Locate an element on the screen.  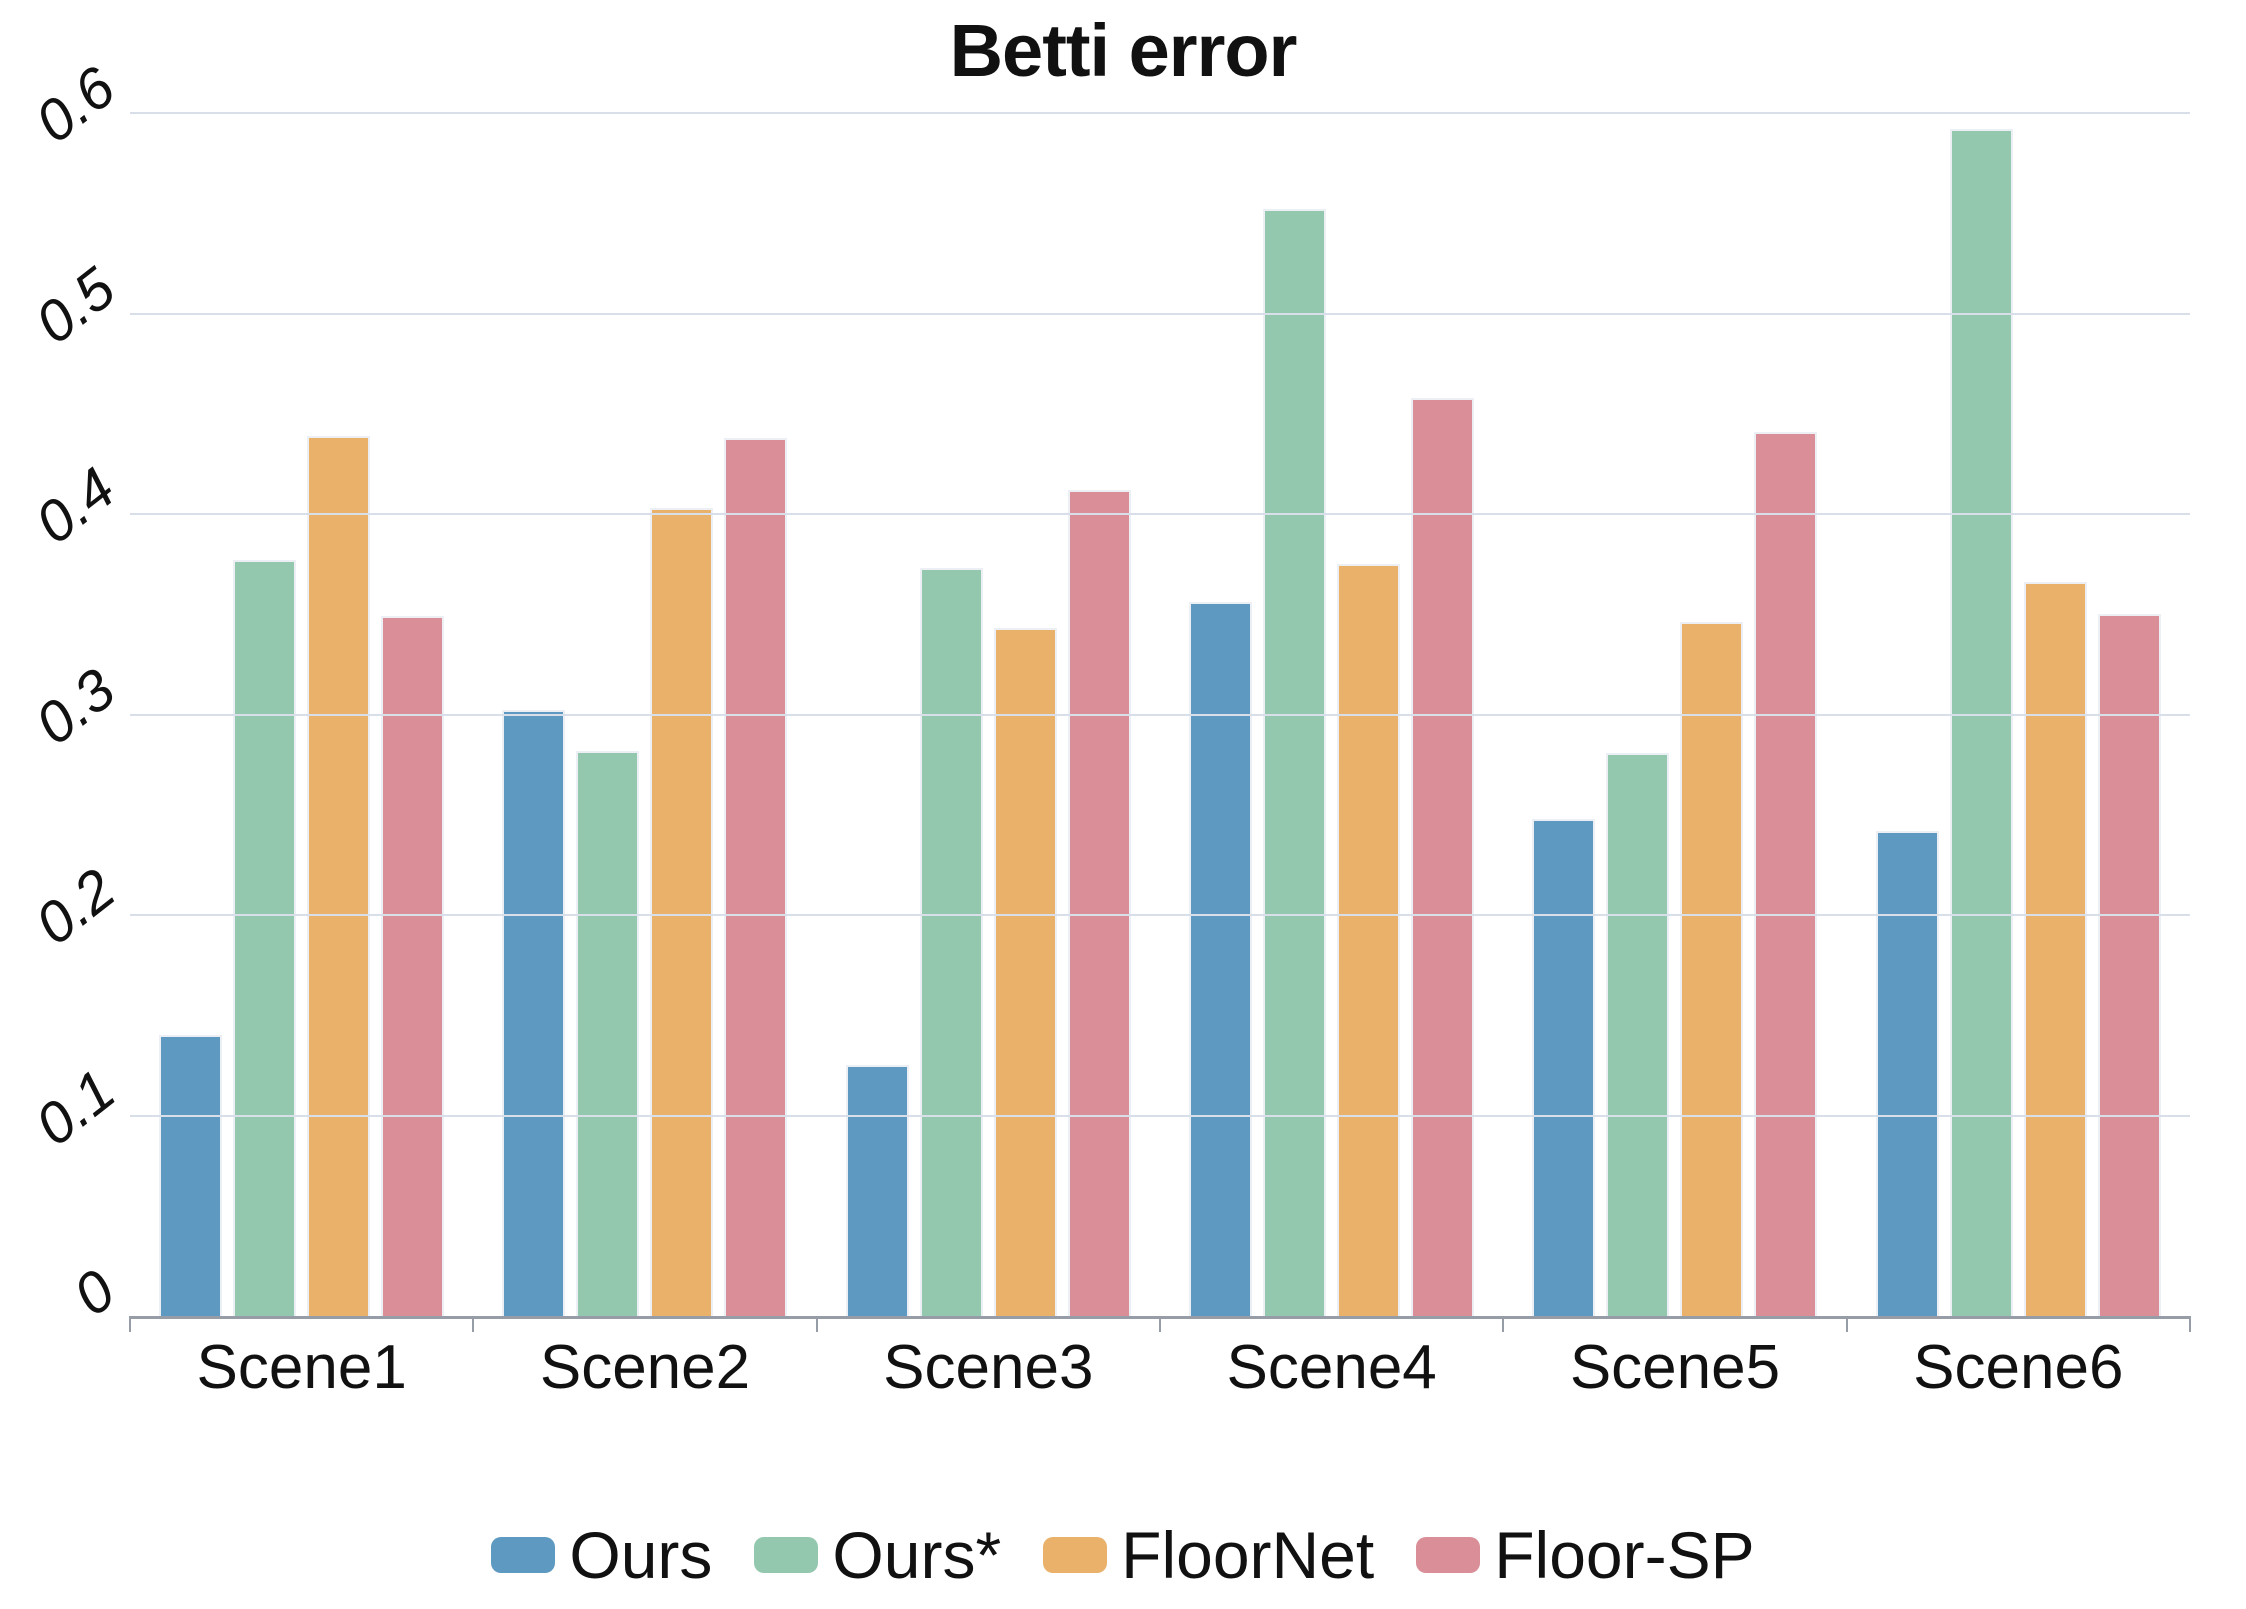
legend-item-floor-sp: Floor-SP is located at coordinates (1585, 1555).